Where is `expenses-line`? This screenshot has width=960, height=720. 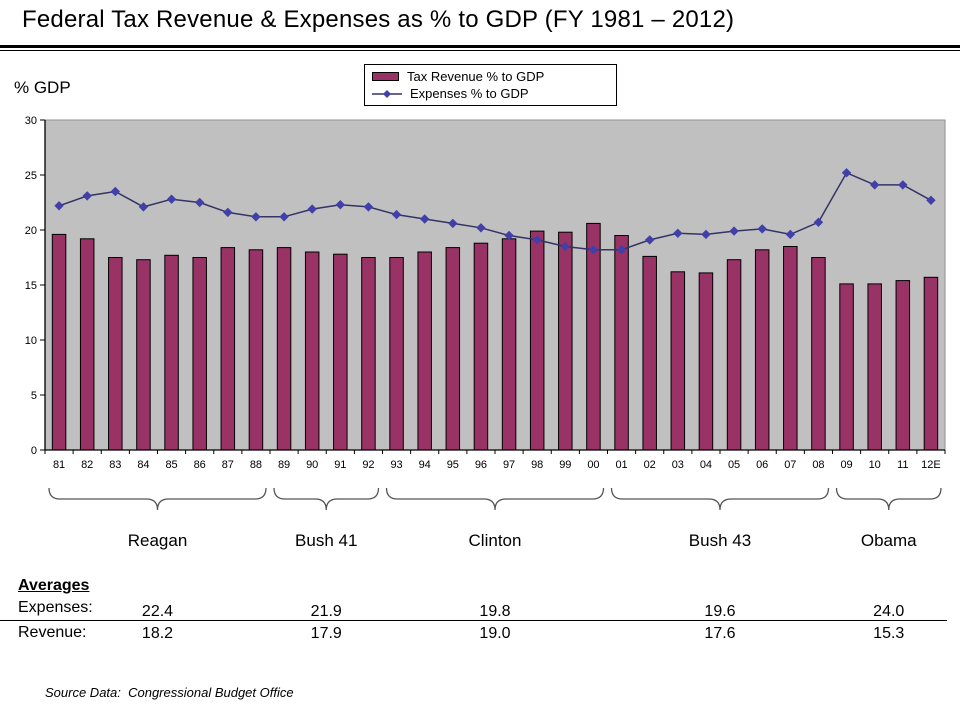 expenses-line is located at coordinates (495, 211).